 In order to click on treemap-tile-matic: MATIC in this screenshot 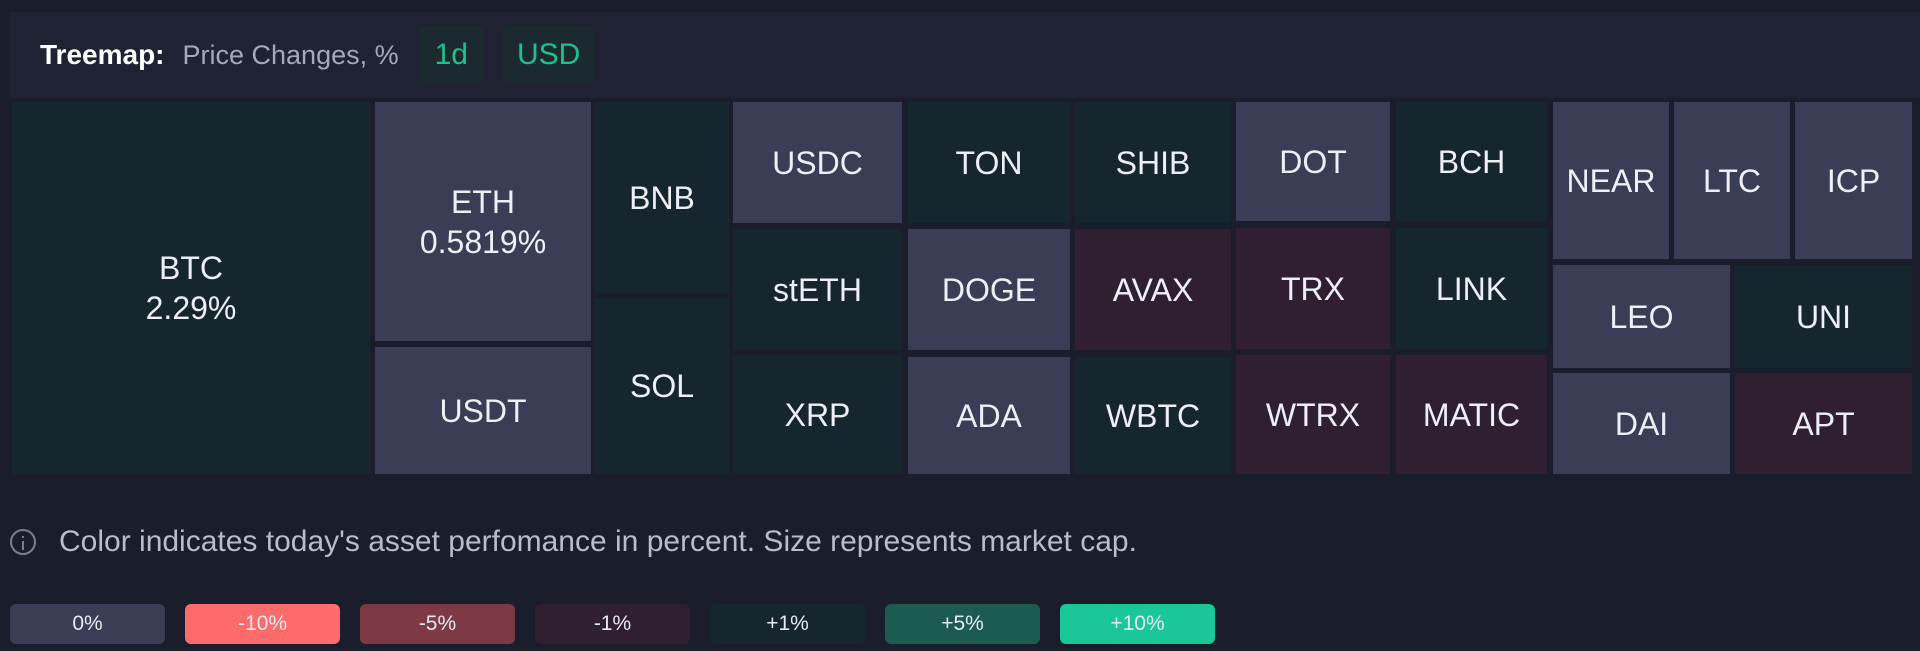, I will do `click(1471, 414)`.